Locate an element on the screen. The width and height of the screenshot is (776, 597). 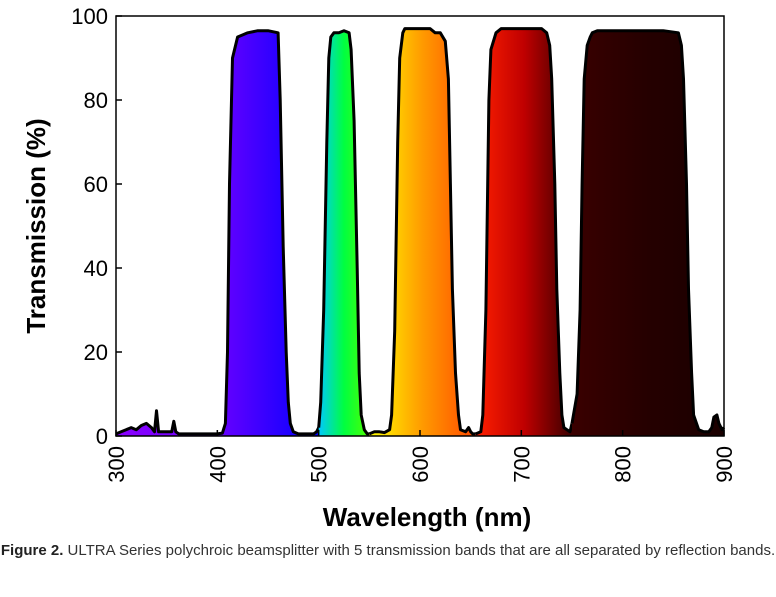
y-axis-title: Transmission (%) is located at coordinates (36, 225).